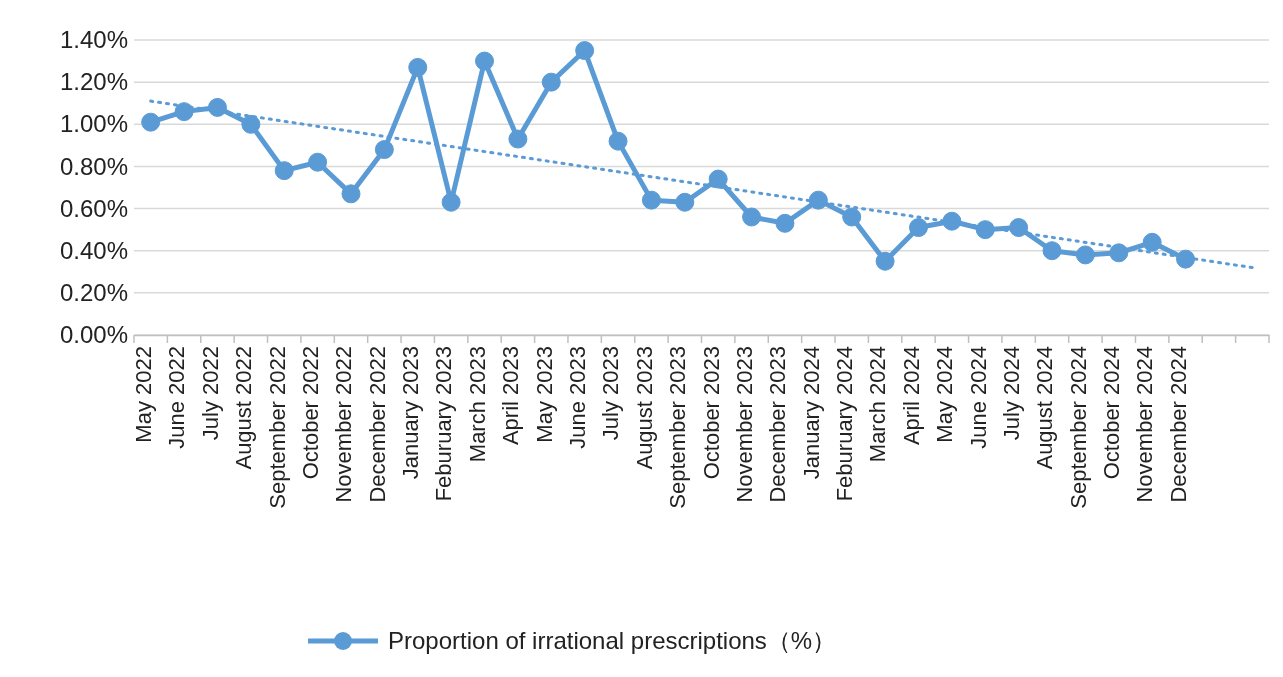 Image resolution: width=1283 pixels, height=677 pixels. Describe the element at coordinates (1078, 427) in the screenshot. I see `x-tick-label: September 2024` at that location.